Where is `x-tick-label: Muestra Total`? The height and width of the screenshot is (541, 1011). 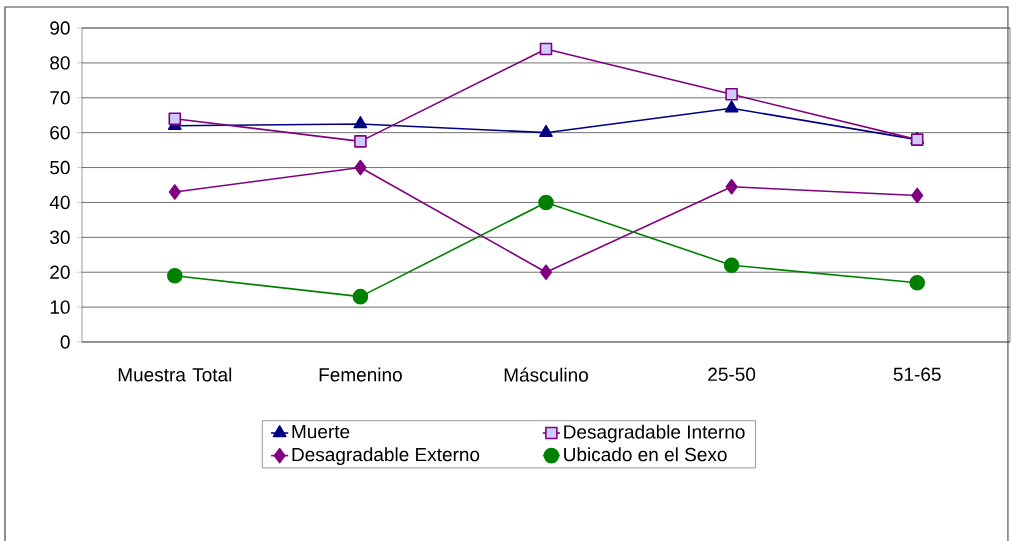 x-tick-label: Muestra Total is located at coordinates (175, 374).